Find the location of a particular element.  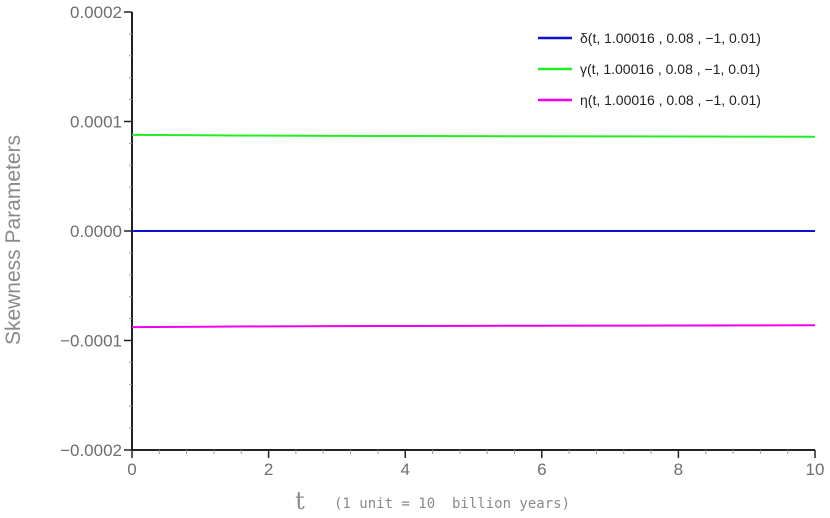

series-line-gamma is located at coordinates (473, 135).